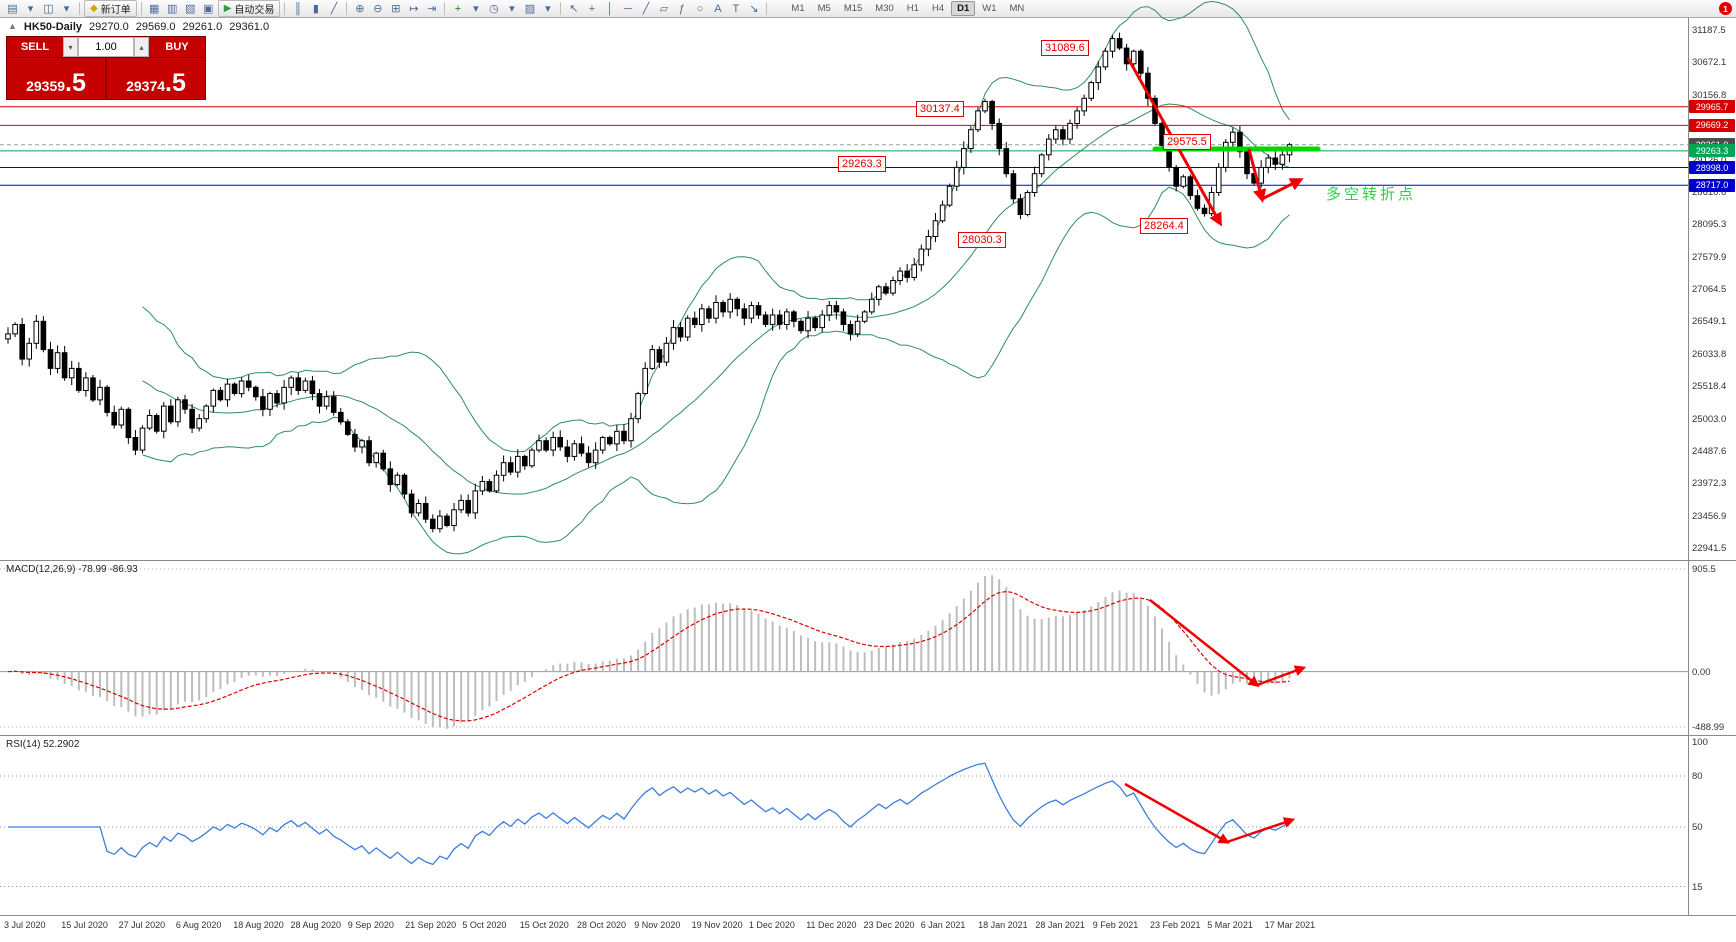 This screenshot has width=1736, height=942. Describe the element at coordinates (48, 9) in the screenshot. I see `profiles-icon: ◫` at that location.